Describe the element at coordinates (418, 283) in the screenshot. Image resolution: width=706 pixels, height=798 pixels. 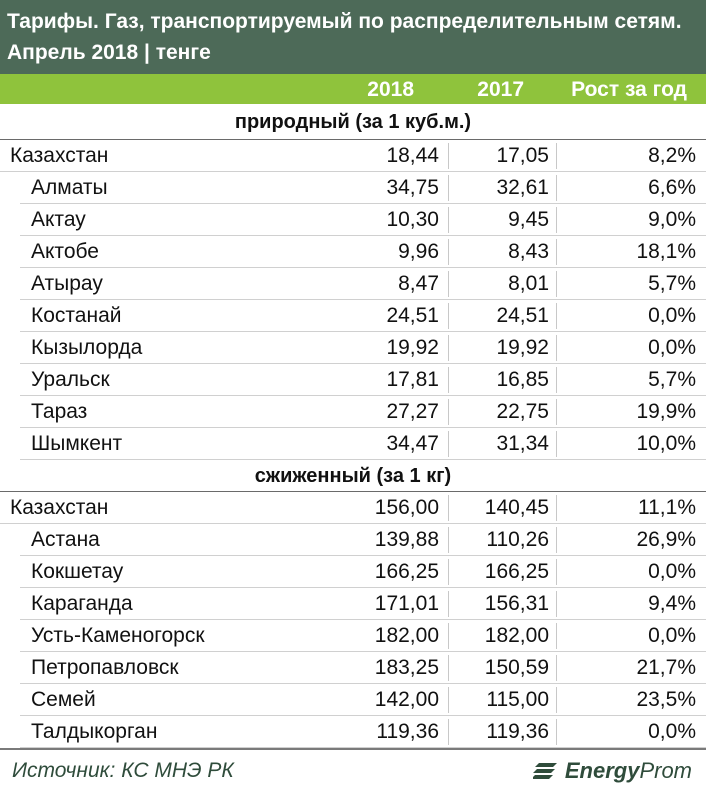
I see `value-2018: 8,47` at that location.